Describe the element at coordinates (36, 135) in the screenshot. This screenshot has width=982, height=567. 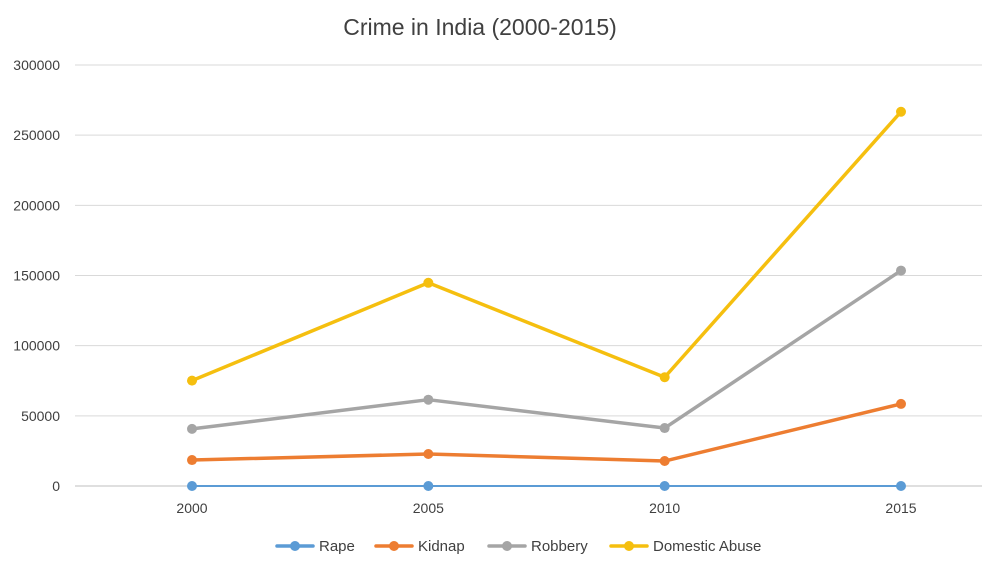
I see `y-tick-label: 250000` at that location.